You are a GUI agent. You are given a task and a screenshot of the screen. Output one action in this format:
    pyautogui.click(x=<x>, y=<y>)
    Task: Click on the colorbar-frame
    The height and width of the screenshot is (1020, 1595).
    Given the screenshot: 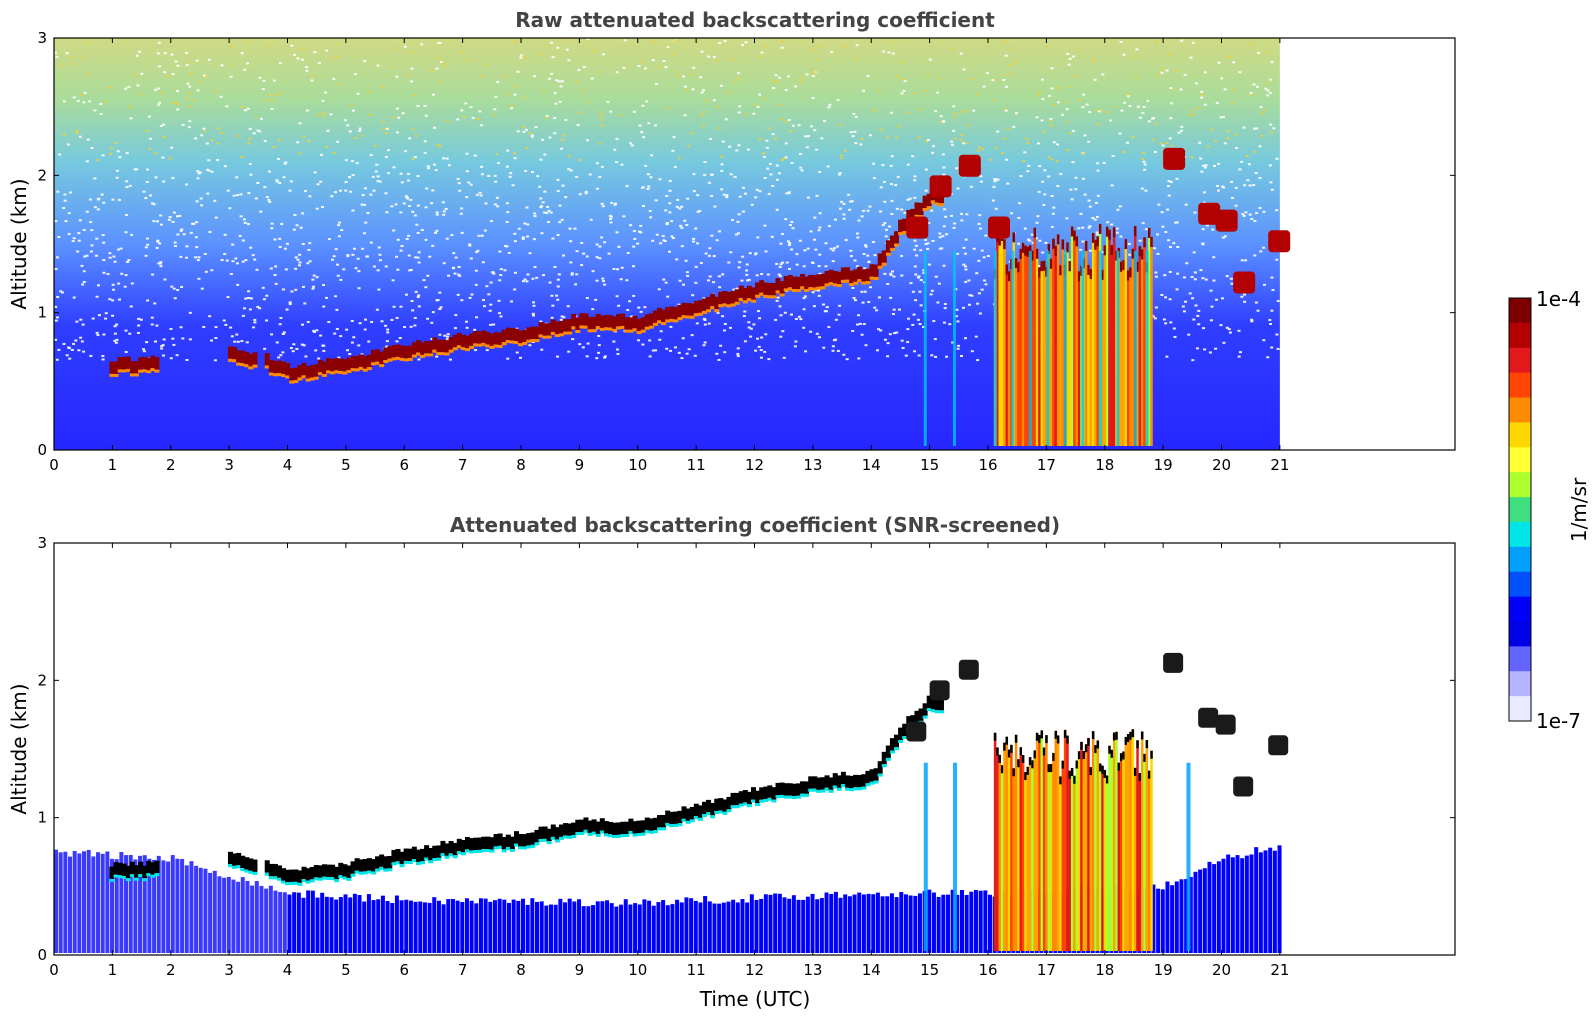 What is the action you would take?
    pyautogui.click(x=1520, y=509)
    